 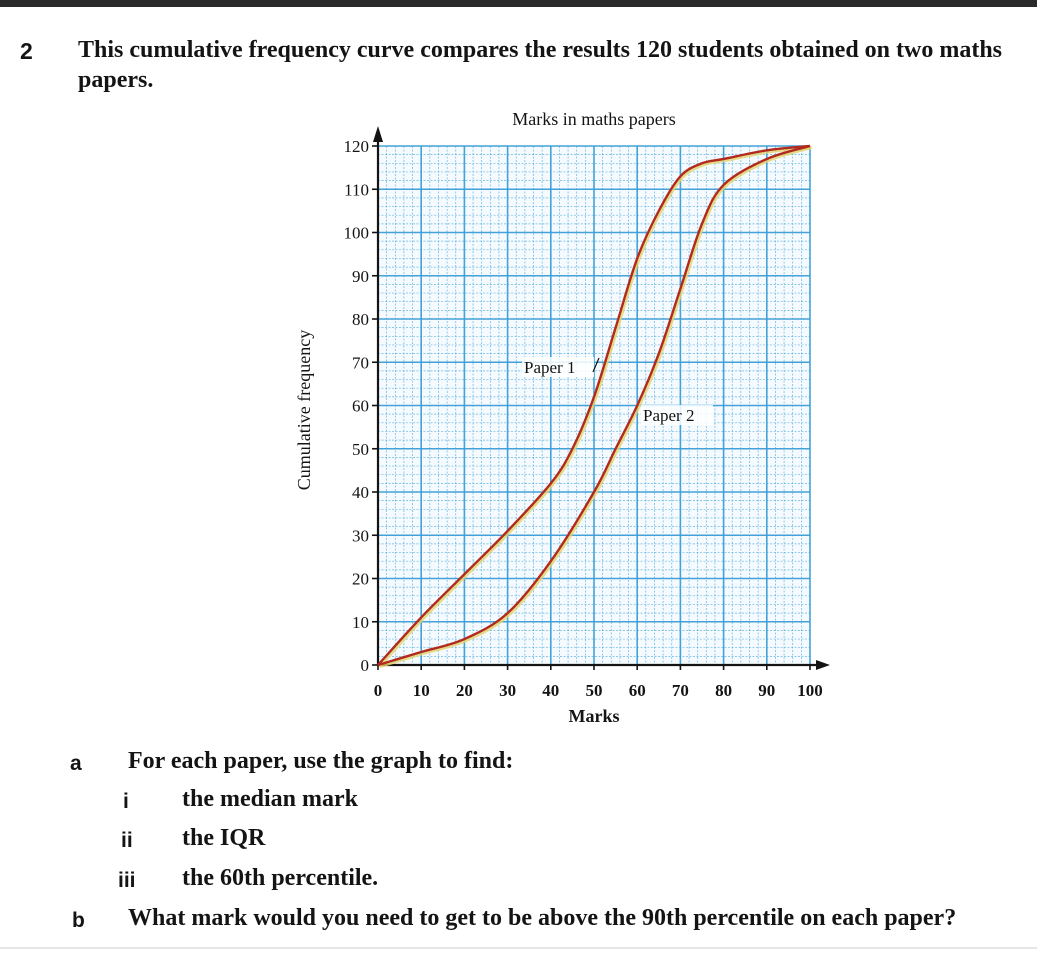 I want to click on part-a-label: a, so click(x=76, y=763).